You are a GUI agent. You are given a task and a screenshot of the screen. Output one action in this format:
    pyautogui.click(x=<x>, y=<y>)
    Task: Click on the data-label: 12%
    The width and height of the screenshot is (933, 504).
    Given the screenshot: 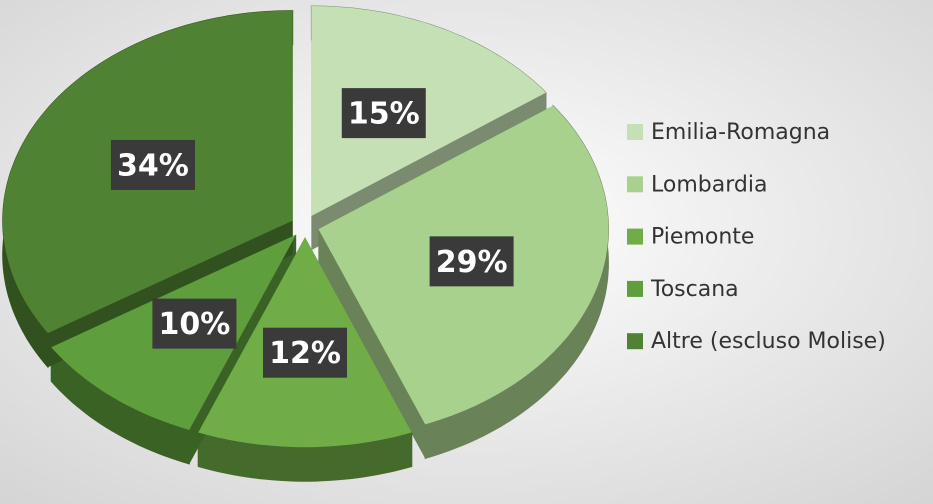 What is the action you would take?
    pyautogui.click(x=305, y=353)
    